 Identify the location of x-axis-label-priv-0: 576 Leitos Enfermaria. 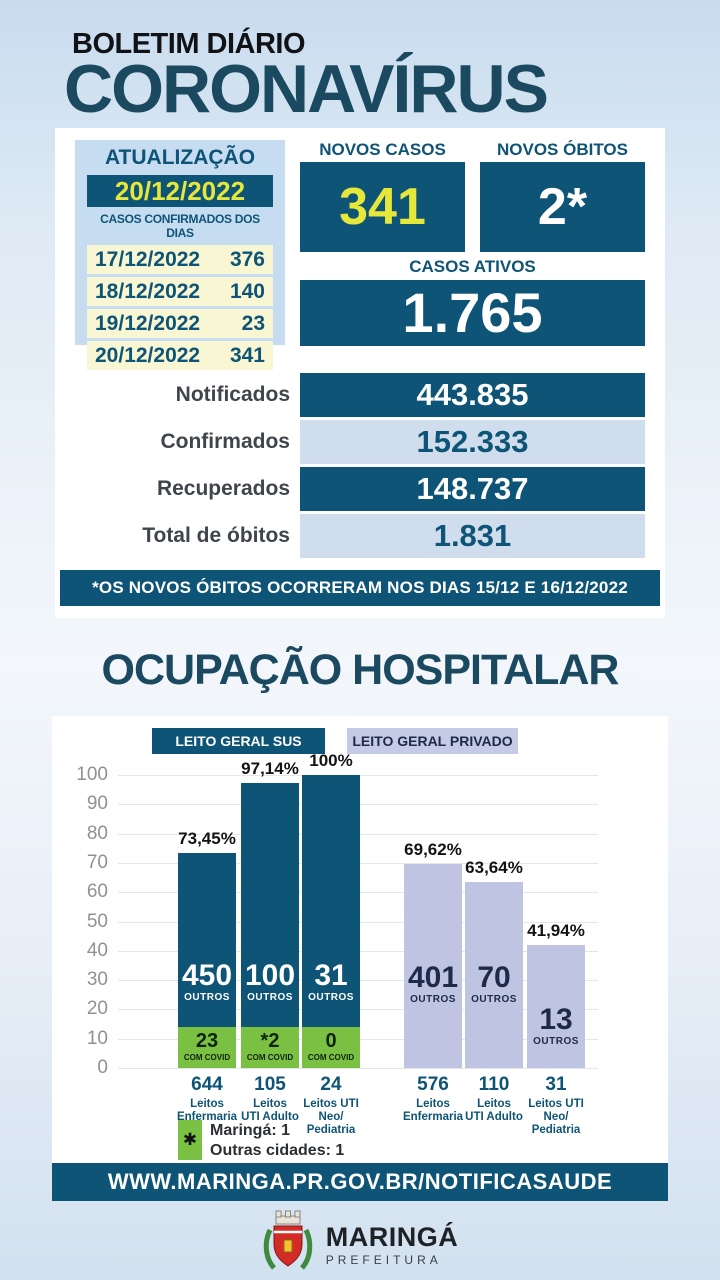
(433, 1099).